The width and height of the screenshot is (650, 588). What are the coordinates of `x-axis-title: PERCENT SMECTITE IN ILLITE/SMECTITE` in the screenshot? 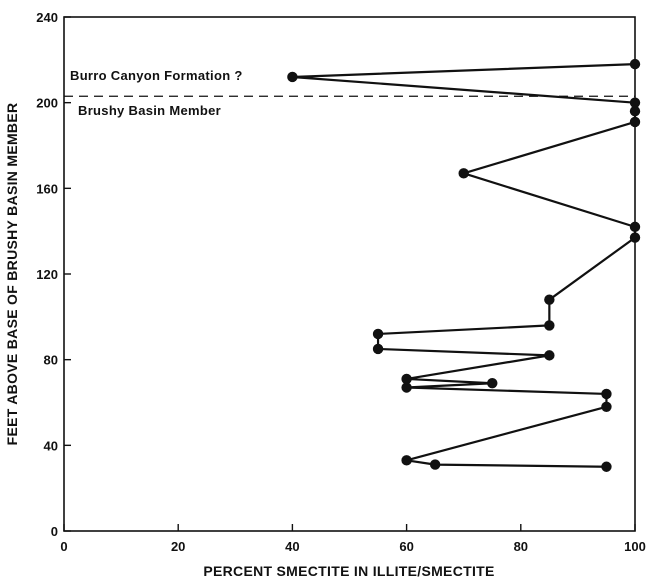 It's located at (348, 571).